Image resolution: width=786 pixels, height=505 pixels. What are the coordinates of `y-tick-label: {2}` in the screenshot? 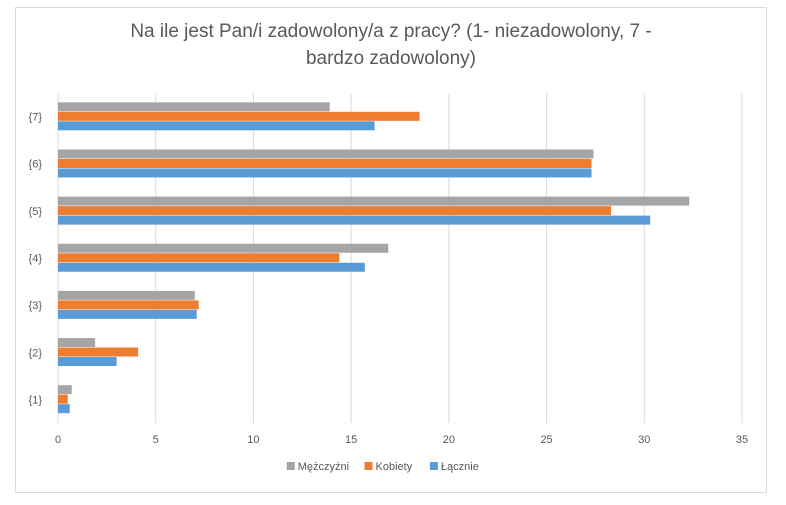 It's located at (36, 353).